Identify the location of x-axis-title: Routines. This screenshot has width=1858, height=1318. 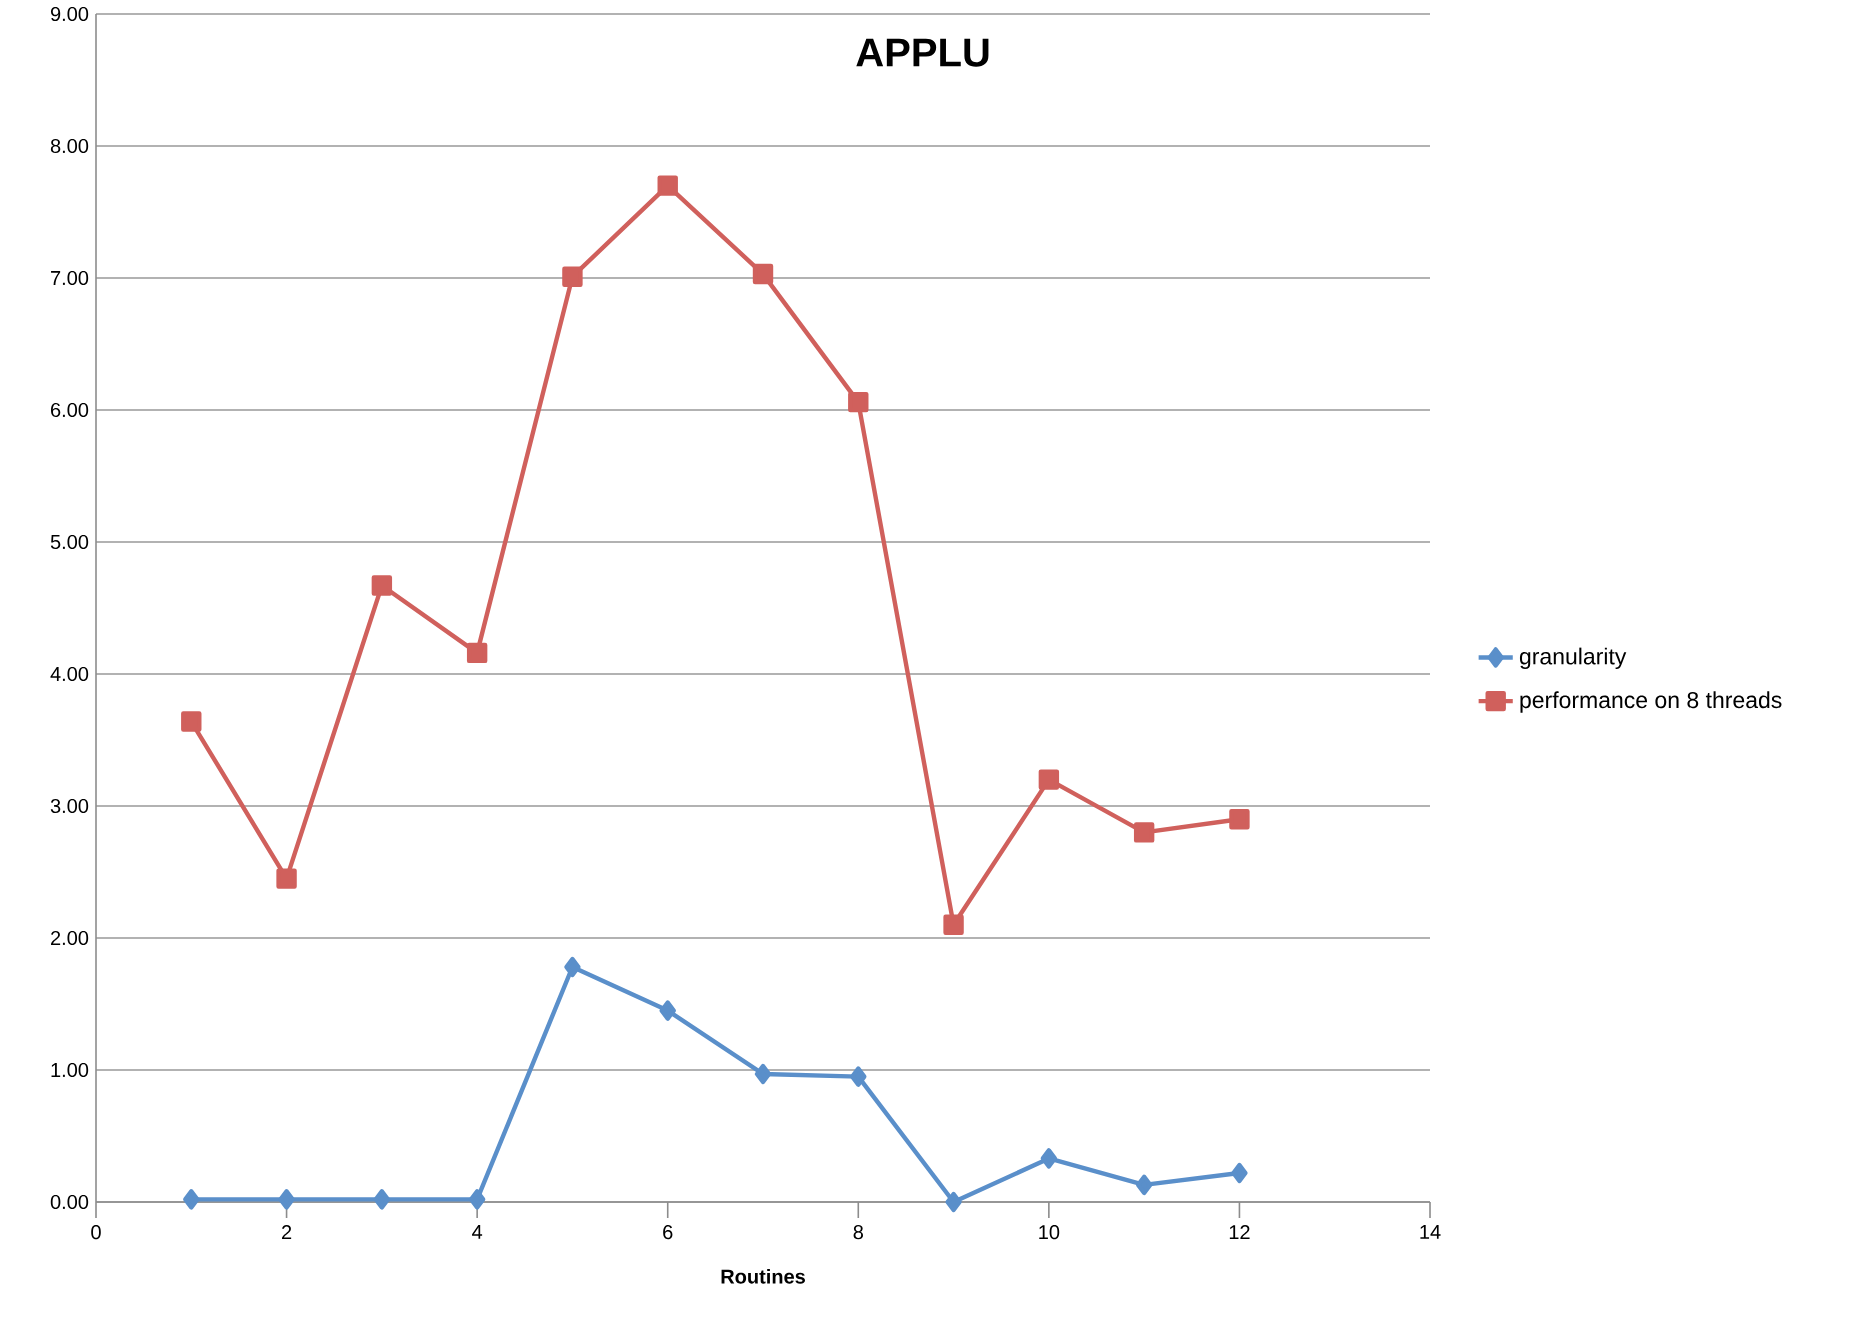
(763, 1276).